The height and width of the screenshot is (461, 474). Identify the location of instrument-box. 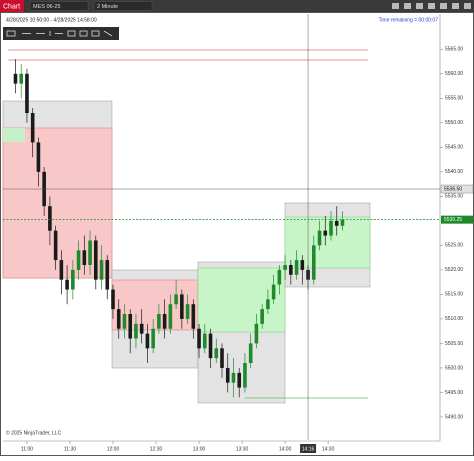
(59, 6).